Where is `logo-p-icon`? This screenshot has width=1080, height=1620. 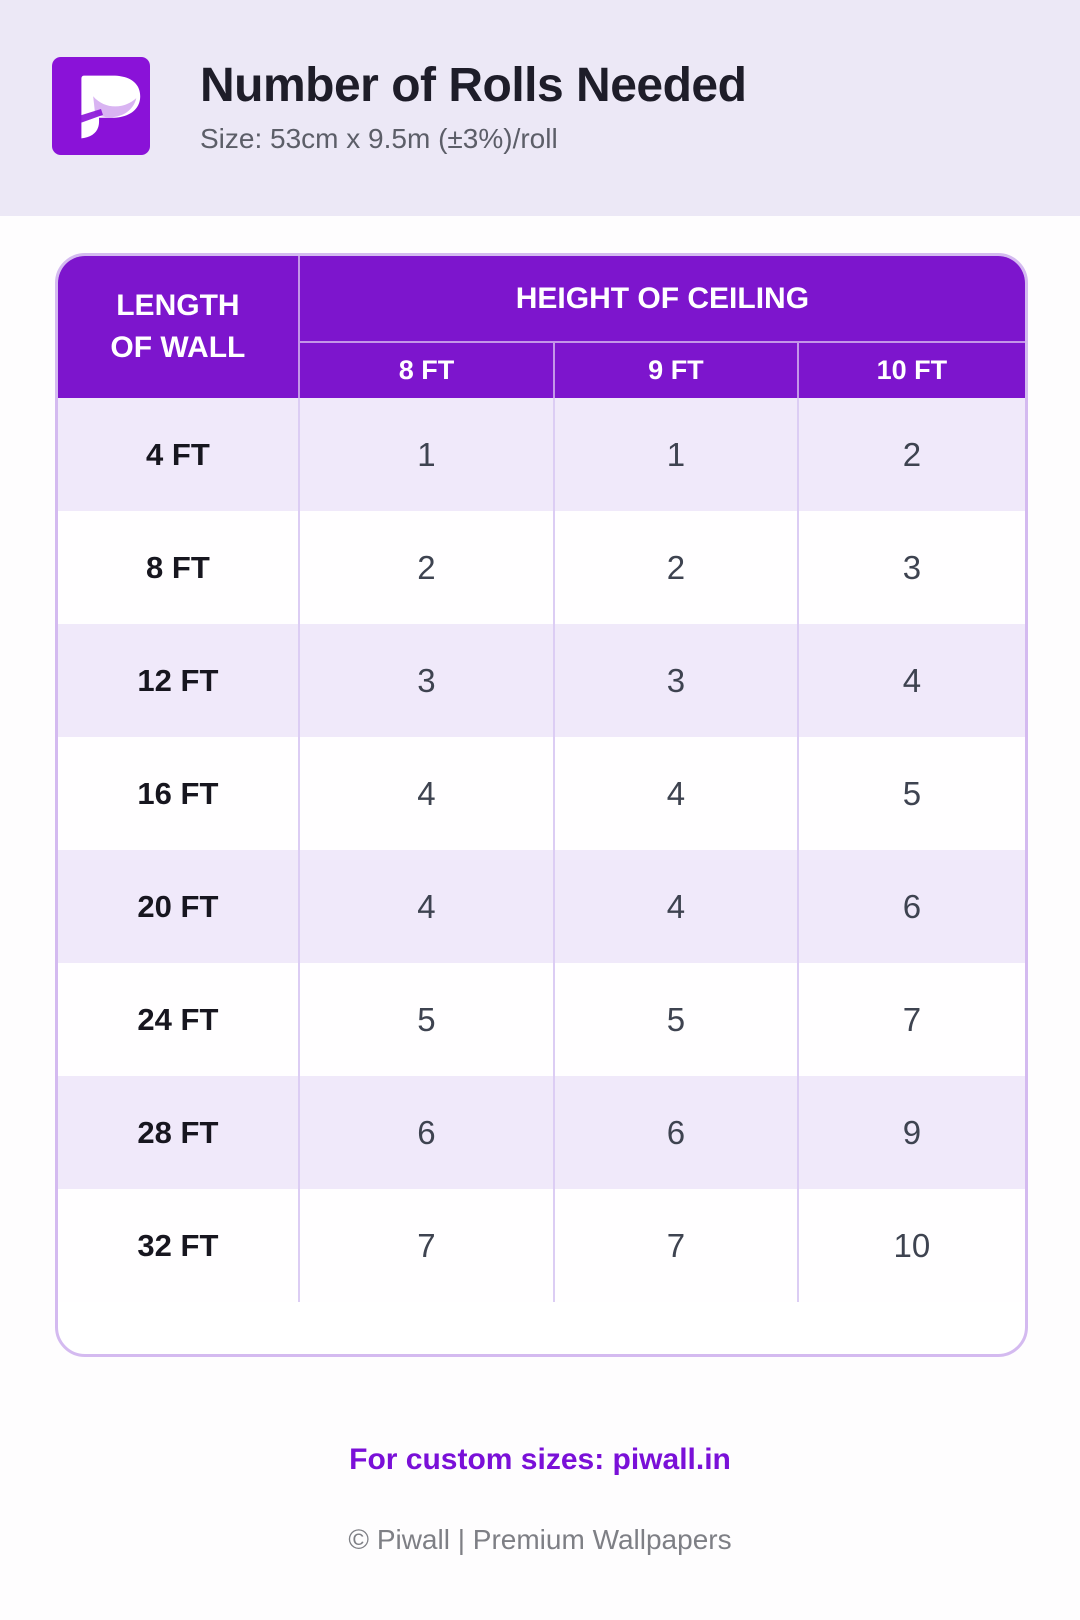 logo-p-icon is located at coordinates (110, 107).